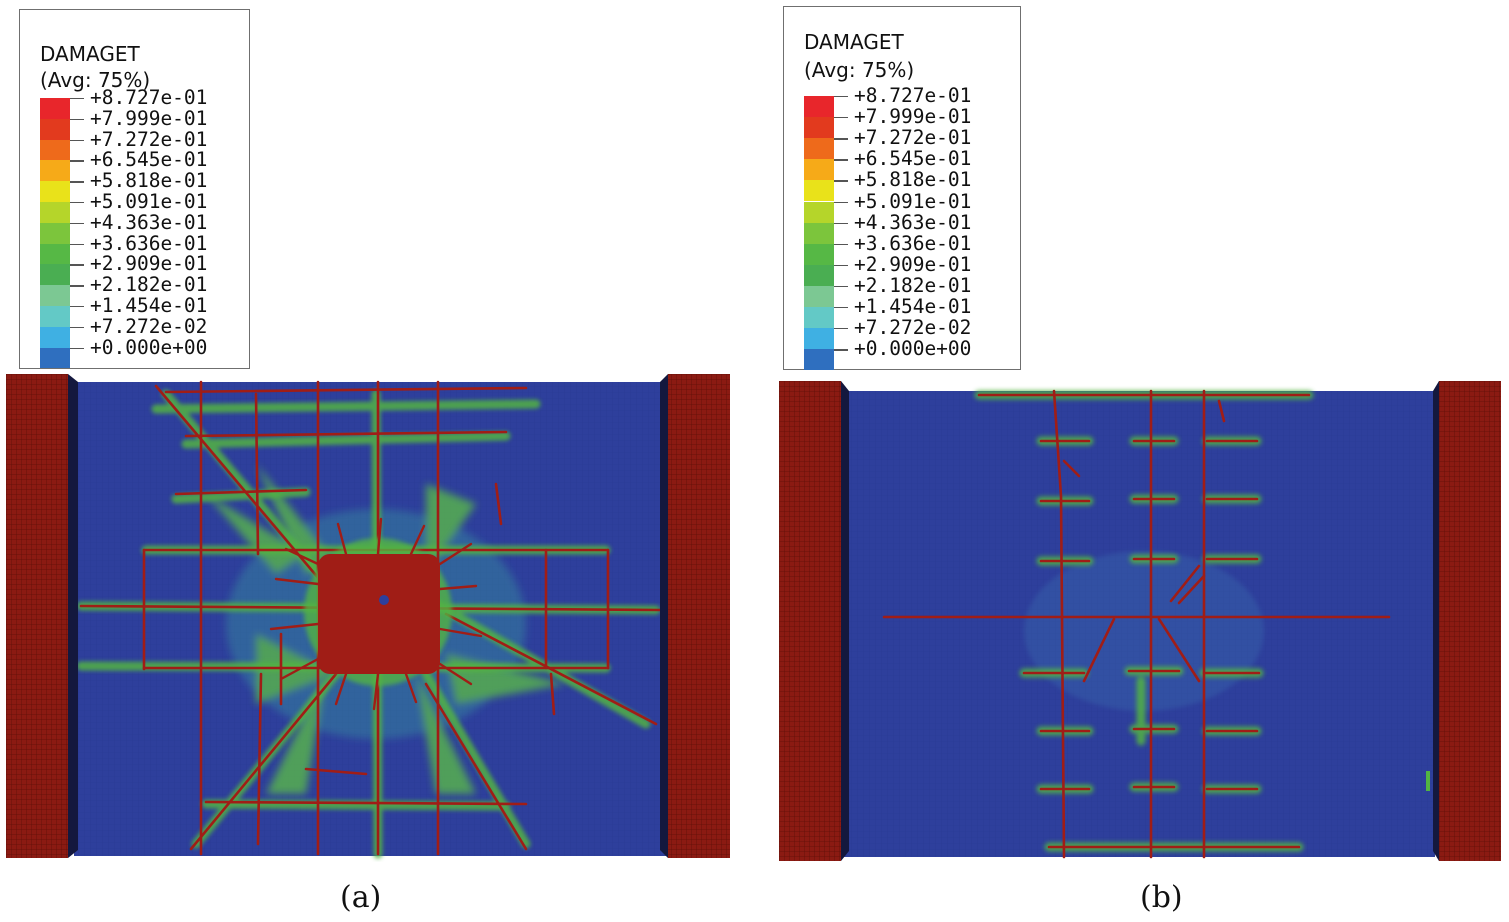 The width and height of the screenshot is (1509, 922). Describe the element at coordinates (1470, 621) in the screenshot. I see `support-right-b` at that location.